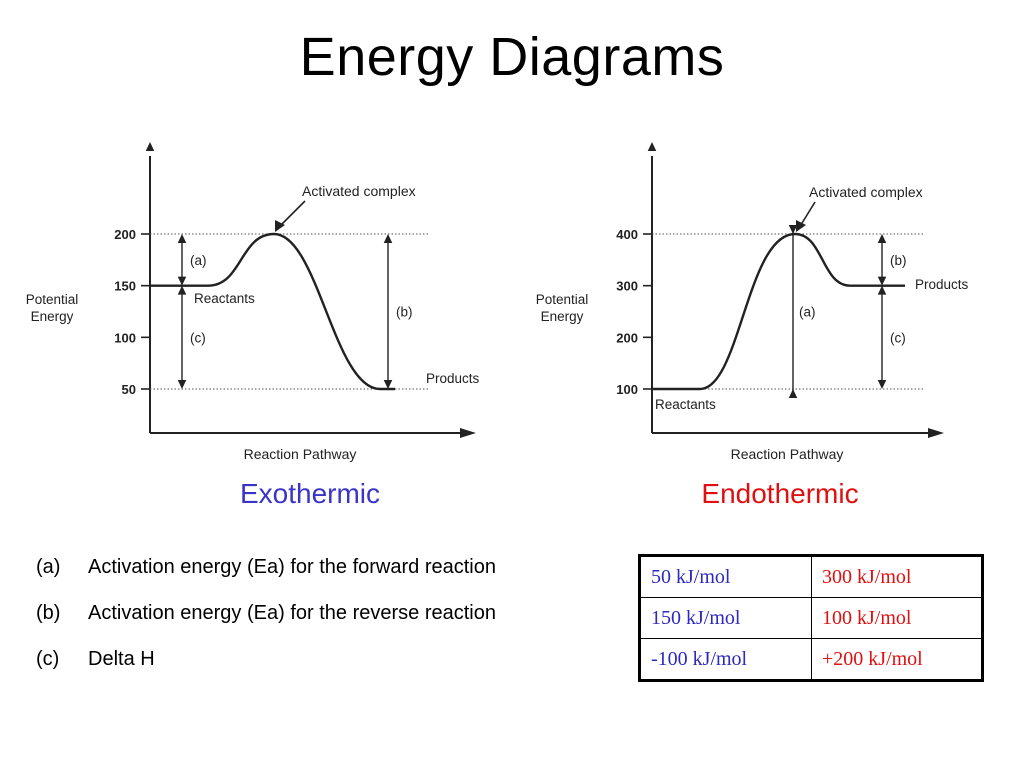  Describe the element at coordinates (725, 659) in the screenshot. I see `exothermic-answer: -100 kJ/mol` at that location.